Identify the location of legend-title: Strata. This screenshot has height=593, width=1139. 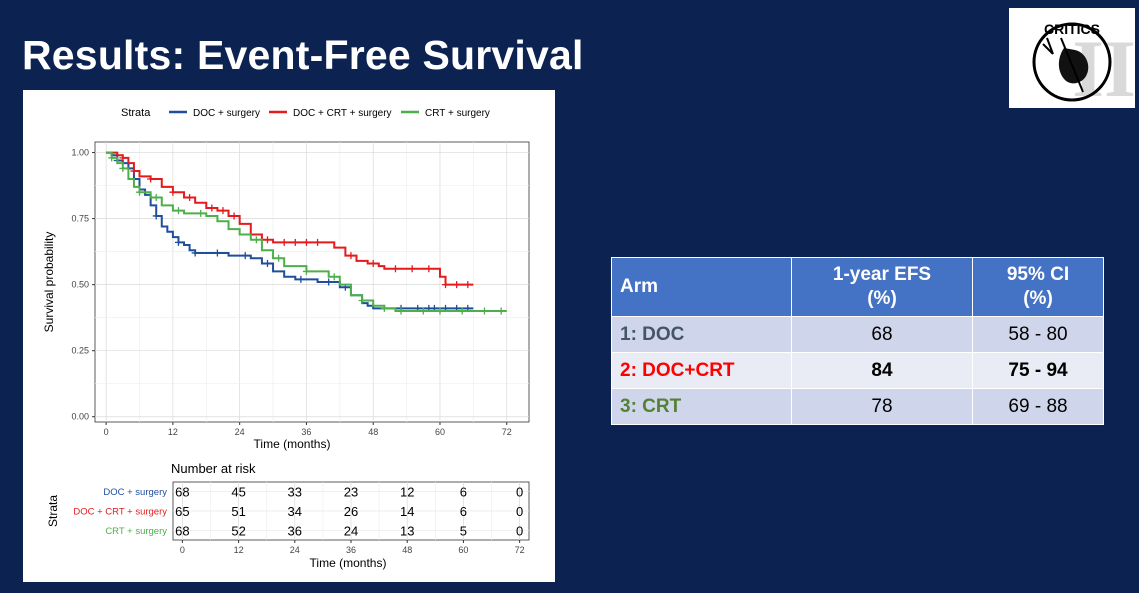
(136, 113).